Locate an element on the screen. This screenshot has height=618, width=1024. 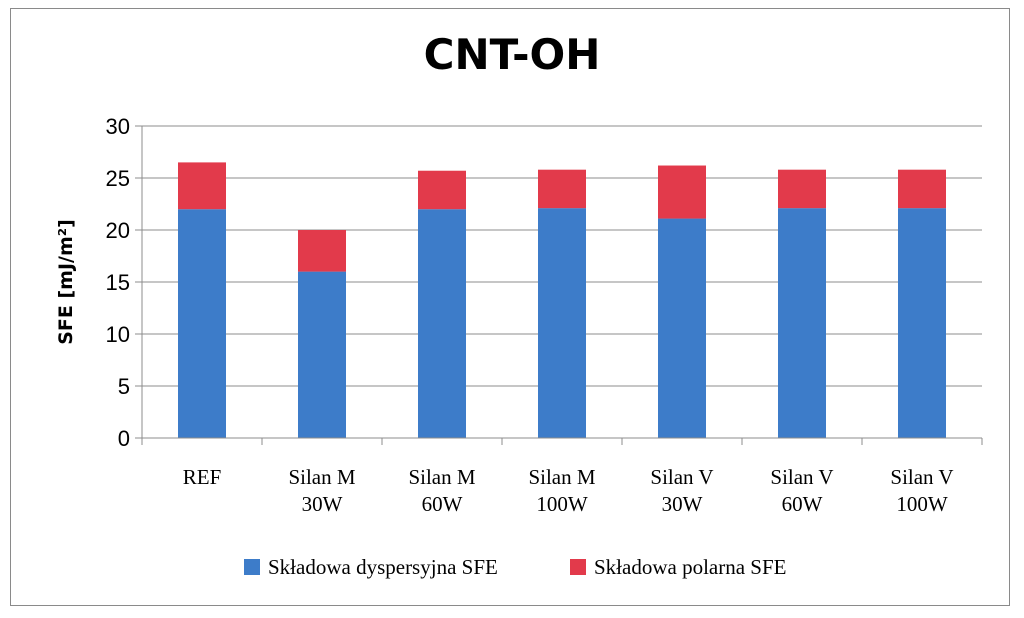
y-tick-label: 10 is located at coordinates (118, 334).